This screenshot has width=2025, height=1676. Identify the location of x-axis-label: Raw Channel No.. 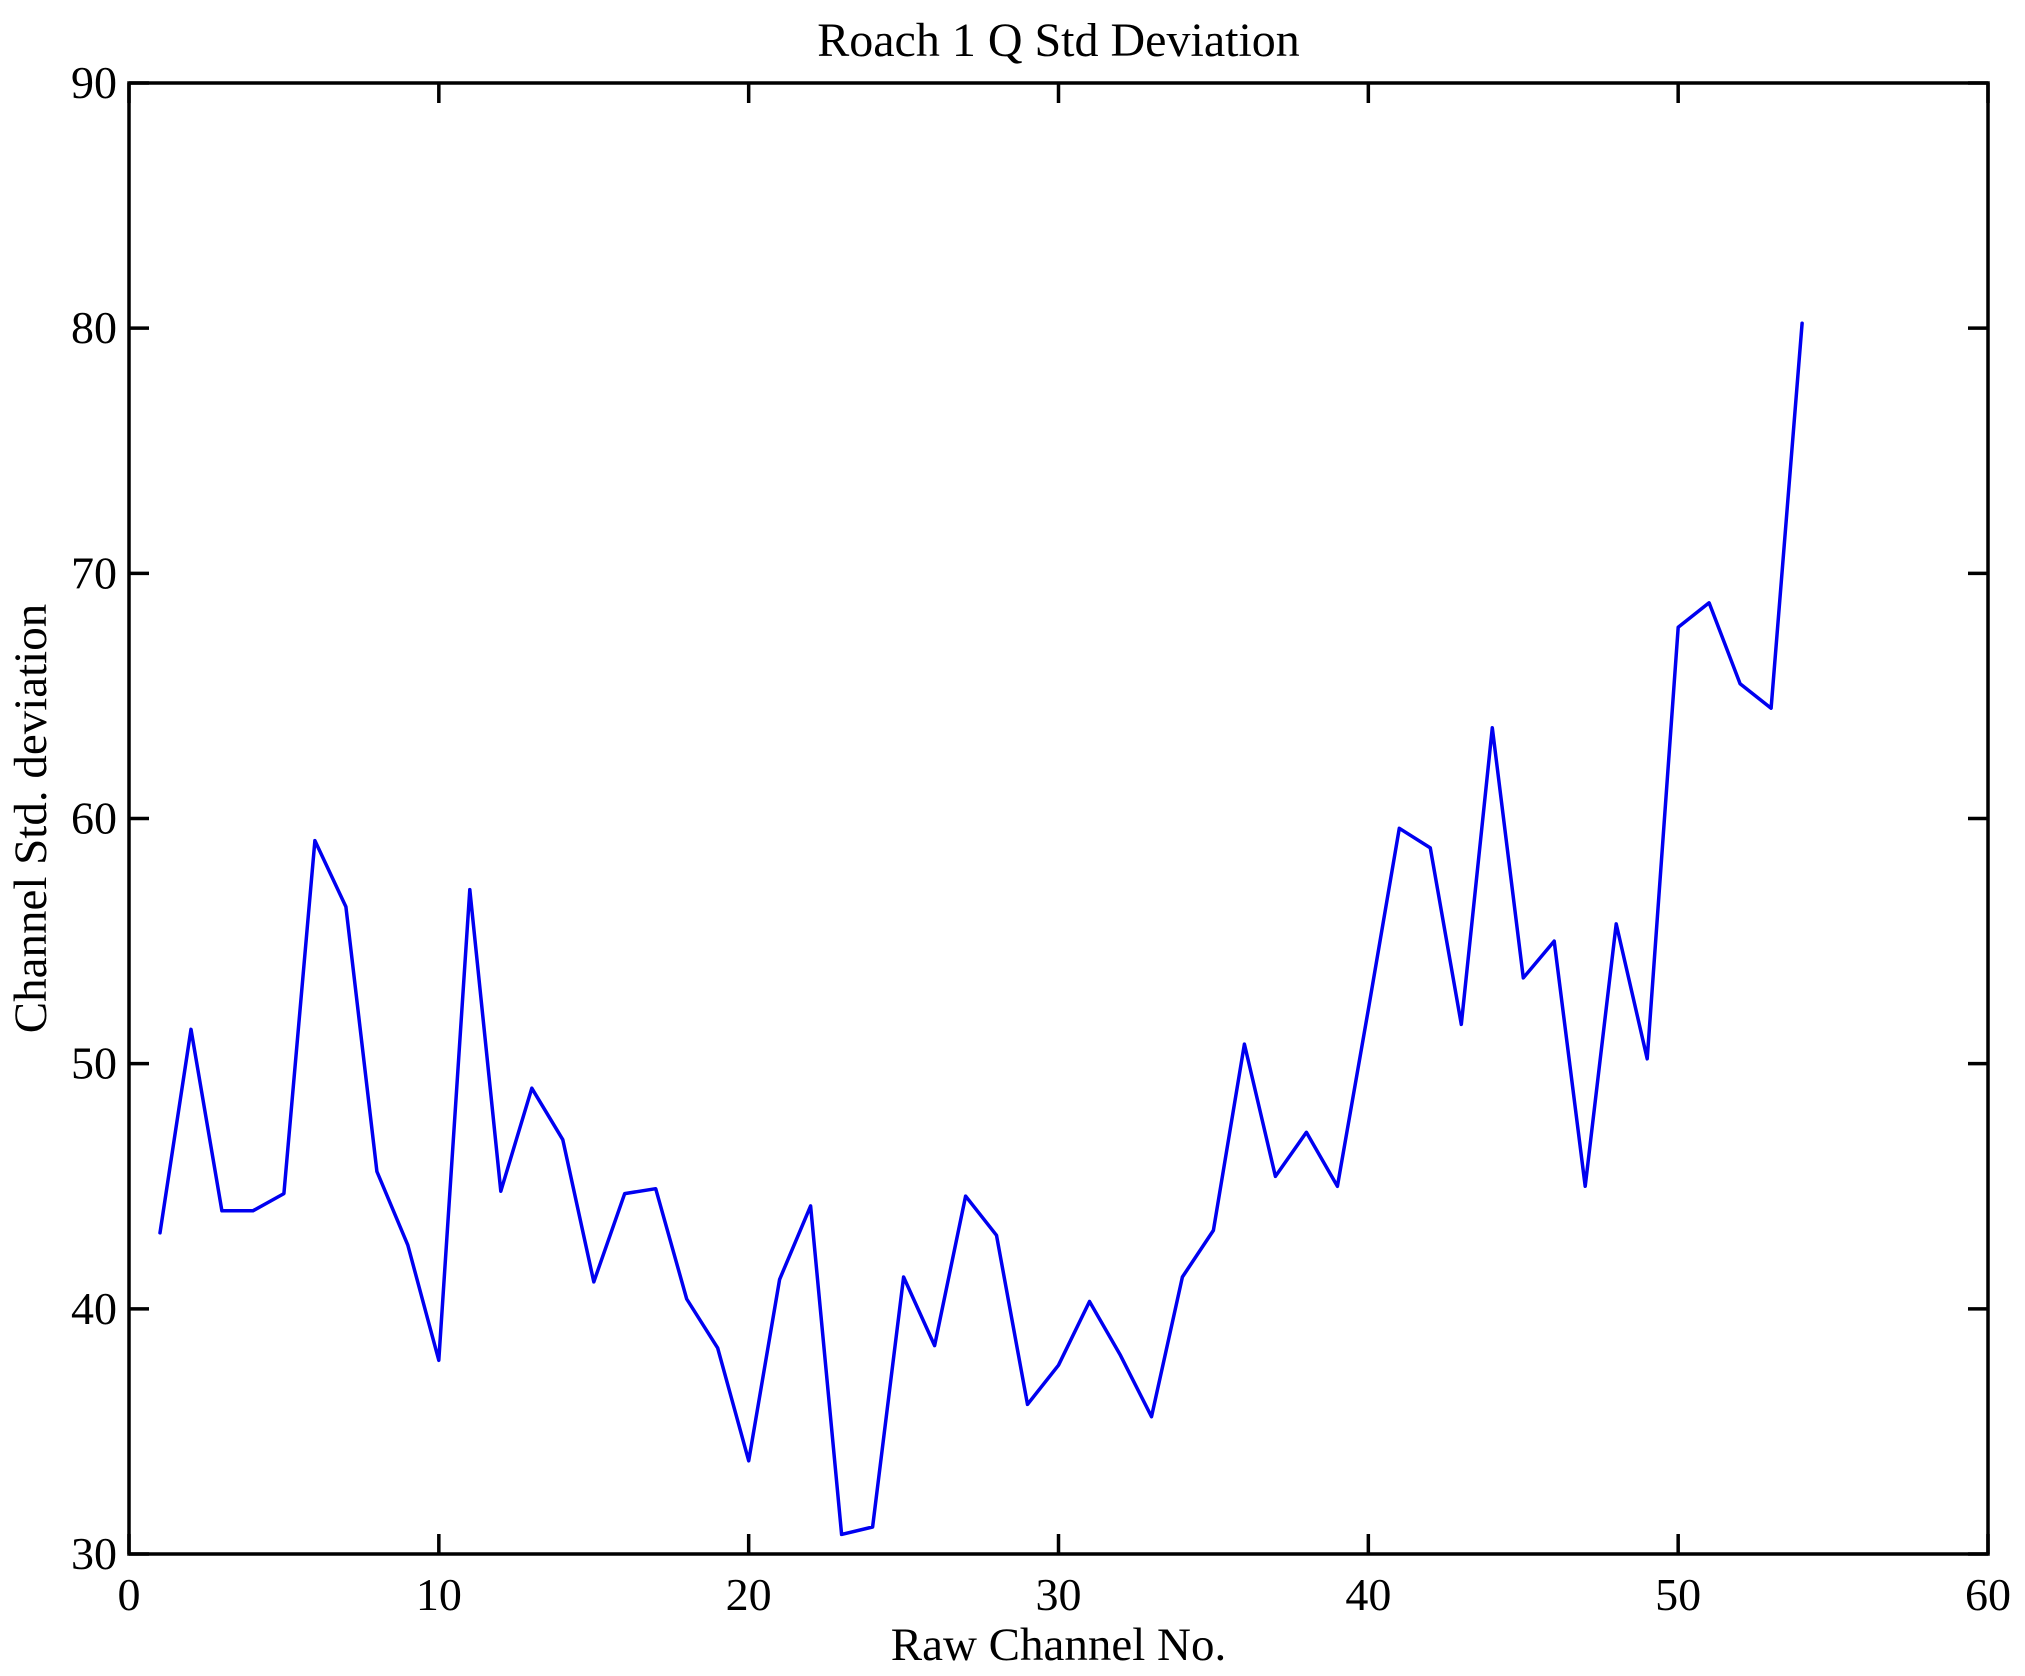
(1058, 1645).